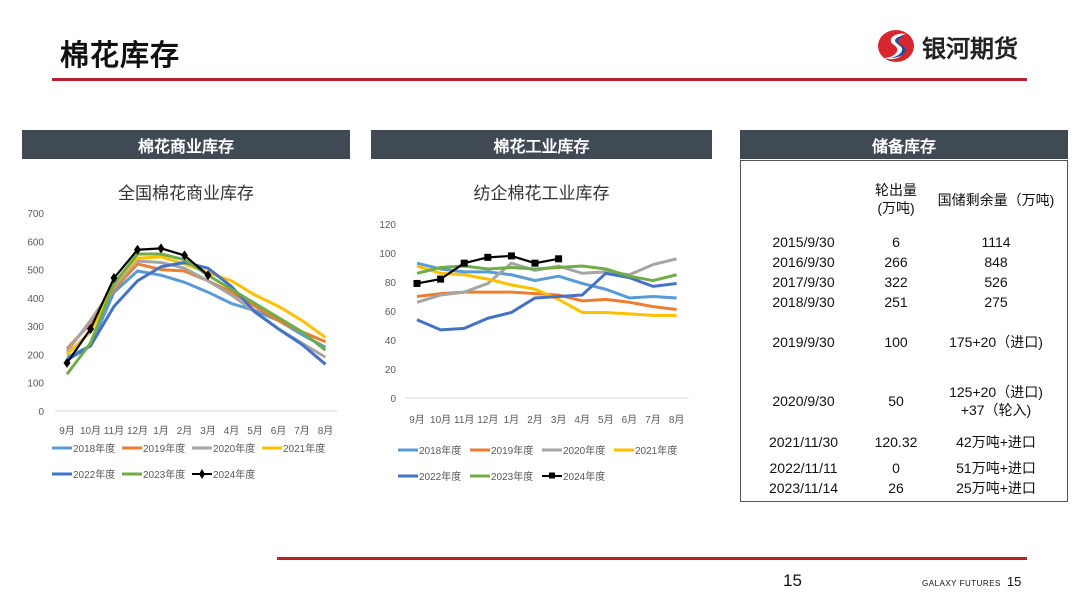 This screenshot has width=1080, height=608. Describe the element at coordinates (90, 431) in the screenshot. I see `x-tick-label: 10月` at that location.